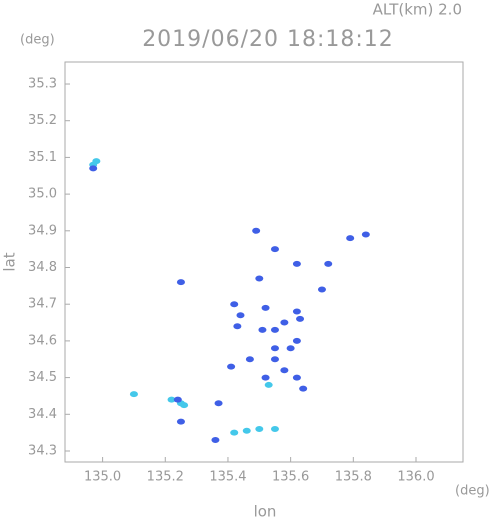 The width and height of the screenshot is (491, 521). Describe the element at coordinates (42, 414) in the screenshot. I see `y-tick-label: 34.4` at that location.